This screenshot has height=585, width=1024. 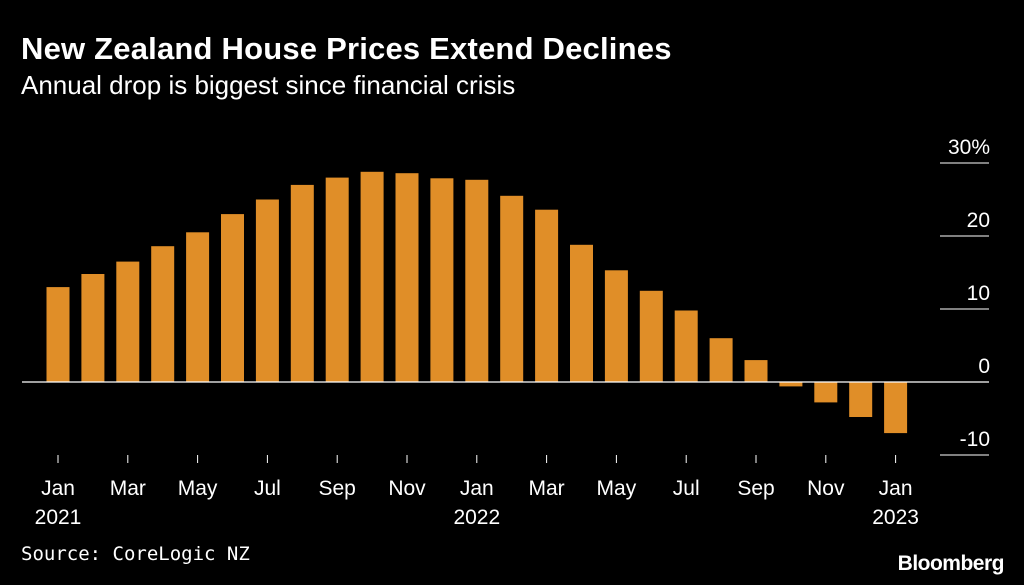 I want to click on bloomberg-logo: Bloomberg, so click(x=951, y=563).